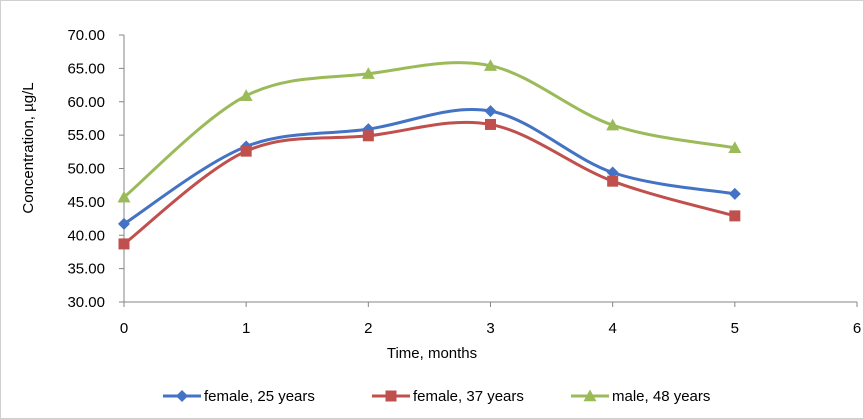  I want to click on legend-item: female, 37 years, so click(448, 396).